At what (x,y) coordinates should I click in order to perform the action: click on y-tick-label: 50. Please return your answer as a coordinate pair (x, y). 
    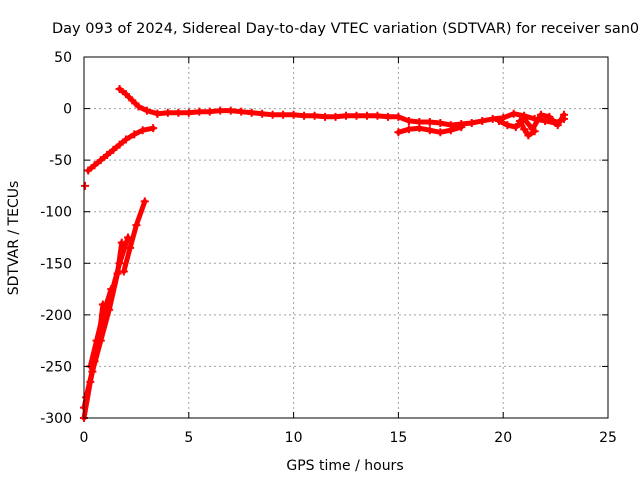
    Looking at the image, I should click on (63, 58).